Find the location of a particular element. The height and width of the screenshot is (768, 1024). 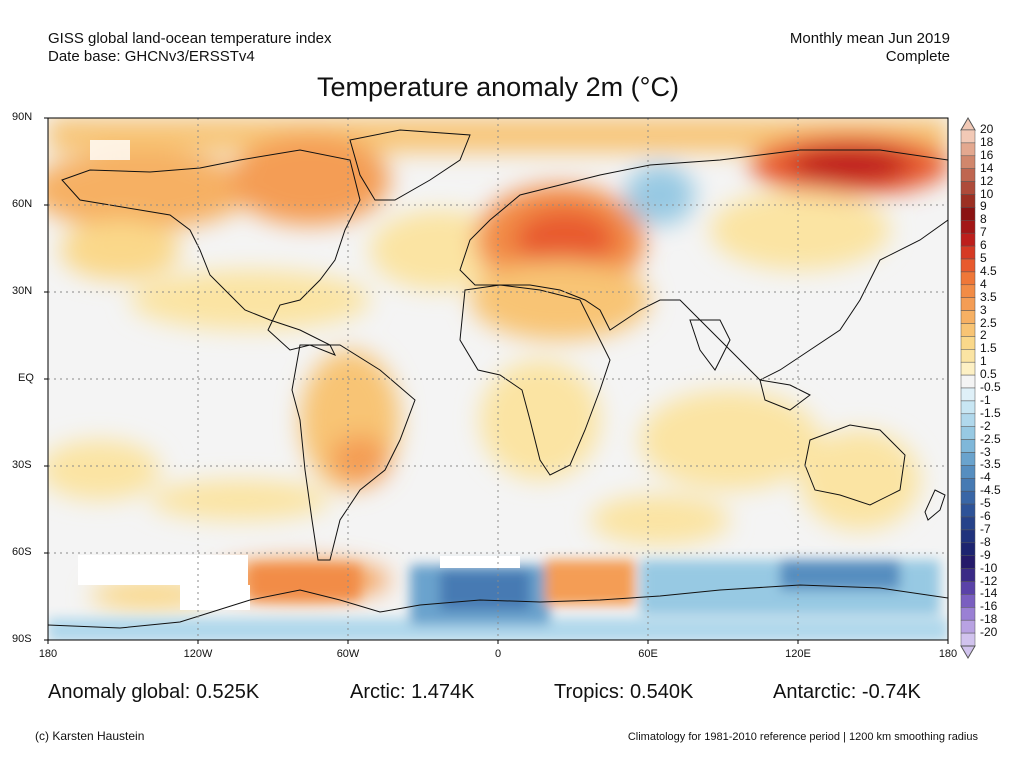

lat-label-eq: EQ is located at coordinates (26, 378).